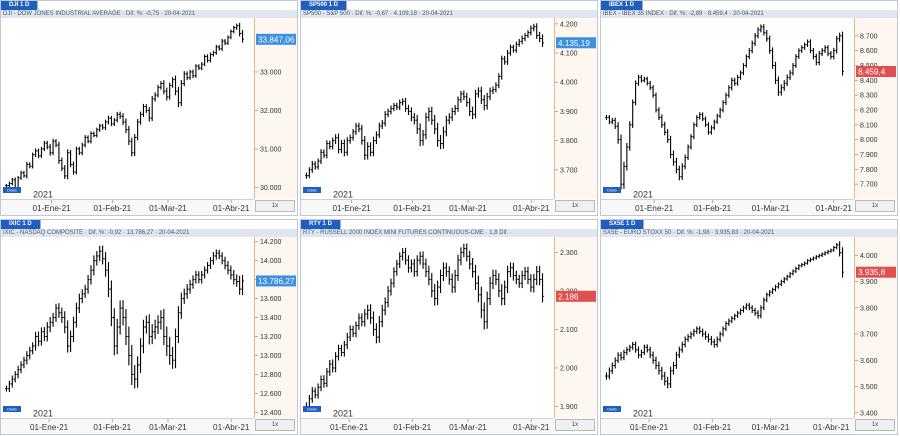 The image size is (900, 436). Describe the element at coordinates (576, 43) in the screenshot. I see `last-price-tag` at that location.